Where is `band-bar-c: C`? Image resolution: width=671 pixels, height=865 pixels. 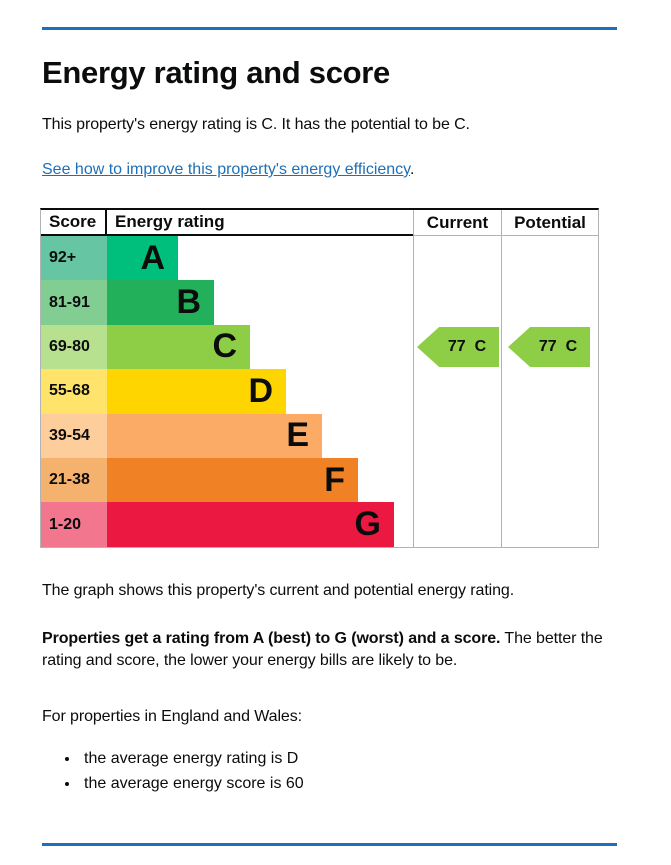
band-bar-c: C is located at coordinates (178, 347).